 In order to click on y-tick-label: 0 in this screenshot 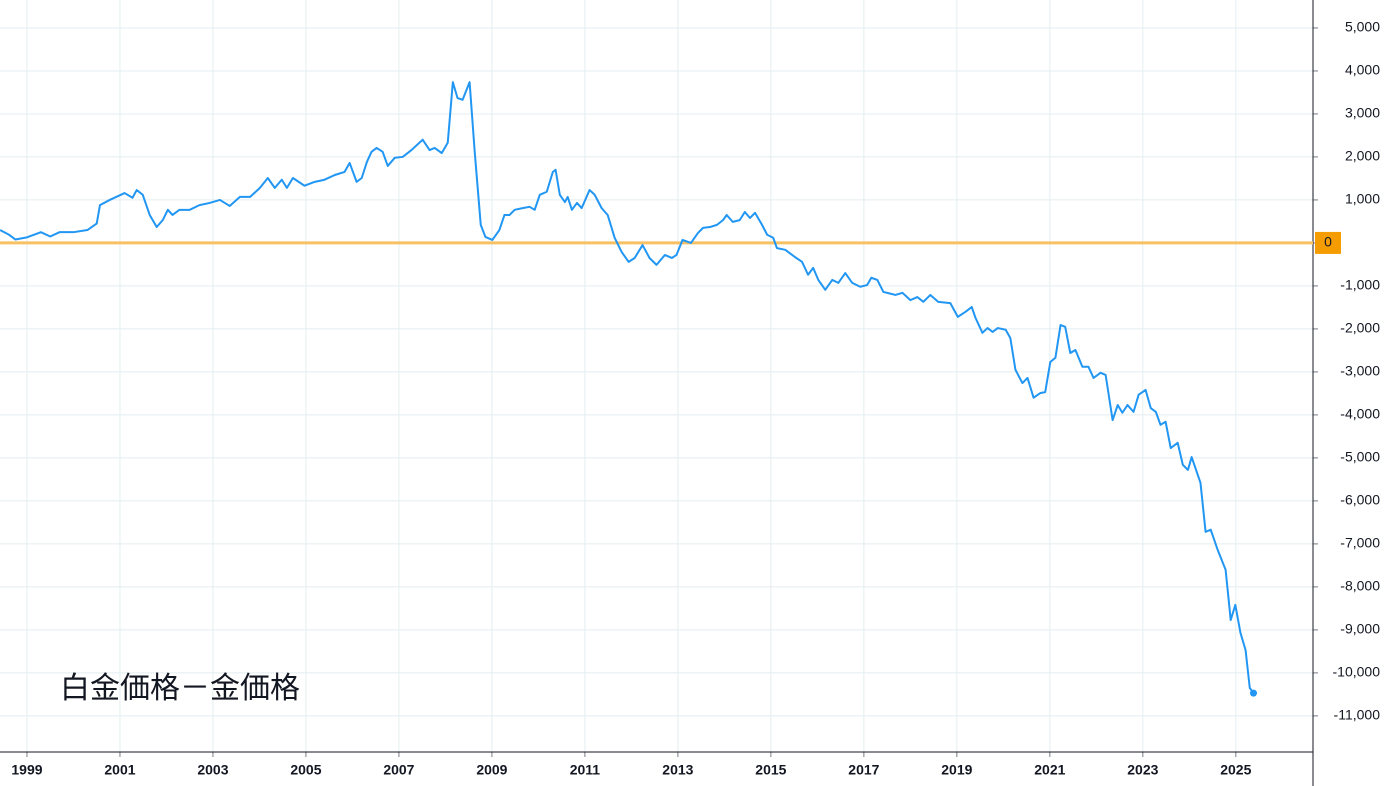, I will do `click(1328, 242)`.